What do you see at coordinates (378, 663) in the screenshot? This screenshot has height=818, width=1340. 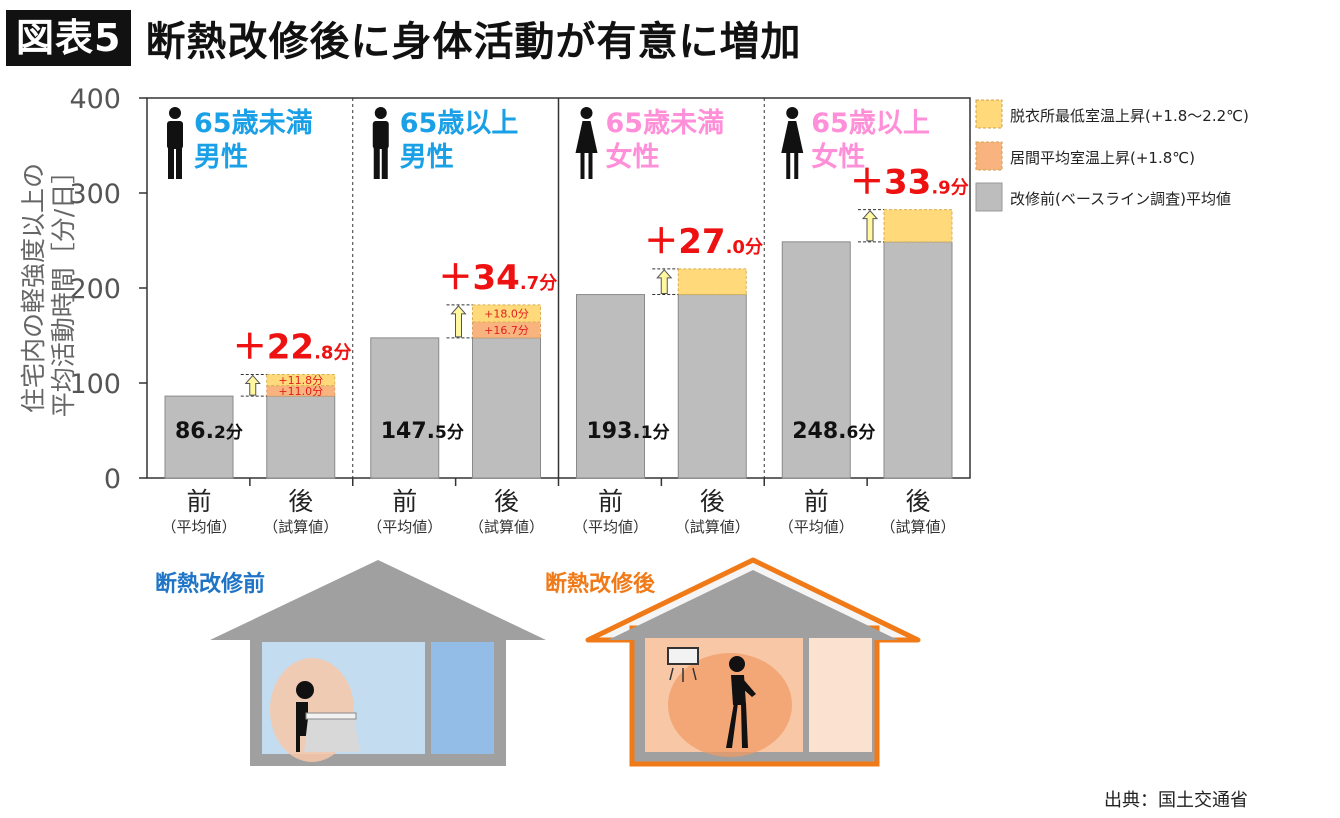 I see `house-before-illustration` at bounding box center [378, 663].